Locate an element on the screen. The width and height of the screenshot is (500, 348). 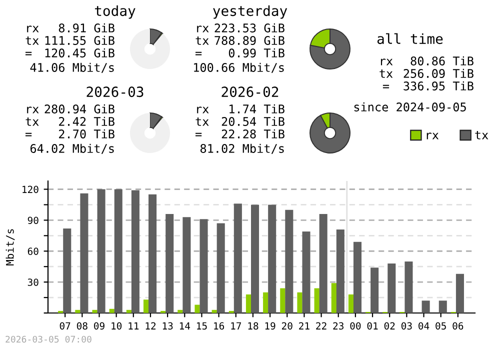
text: 41.06 Mbit/s is located at coordinates (72, 67).